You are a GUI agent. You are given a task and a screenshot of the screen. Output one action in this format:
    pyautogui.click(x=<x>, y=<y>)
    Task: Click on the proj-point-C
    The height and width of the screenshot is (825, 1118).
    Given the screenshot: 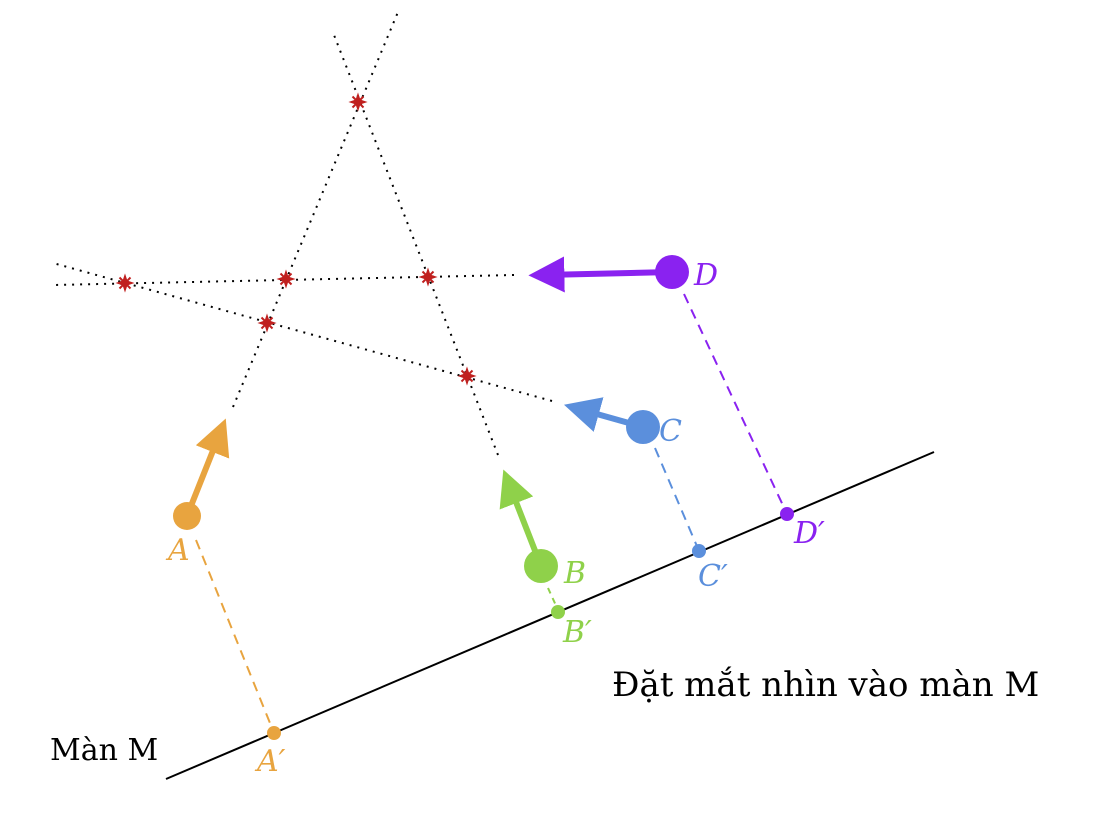 What is the action you would take?
    pyautogui.click(x=699, y=551)
    